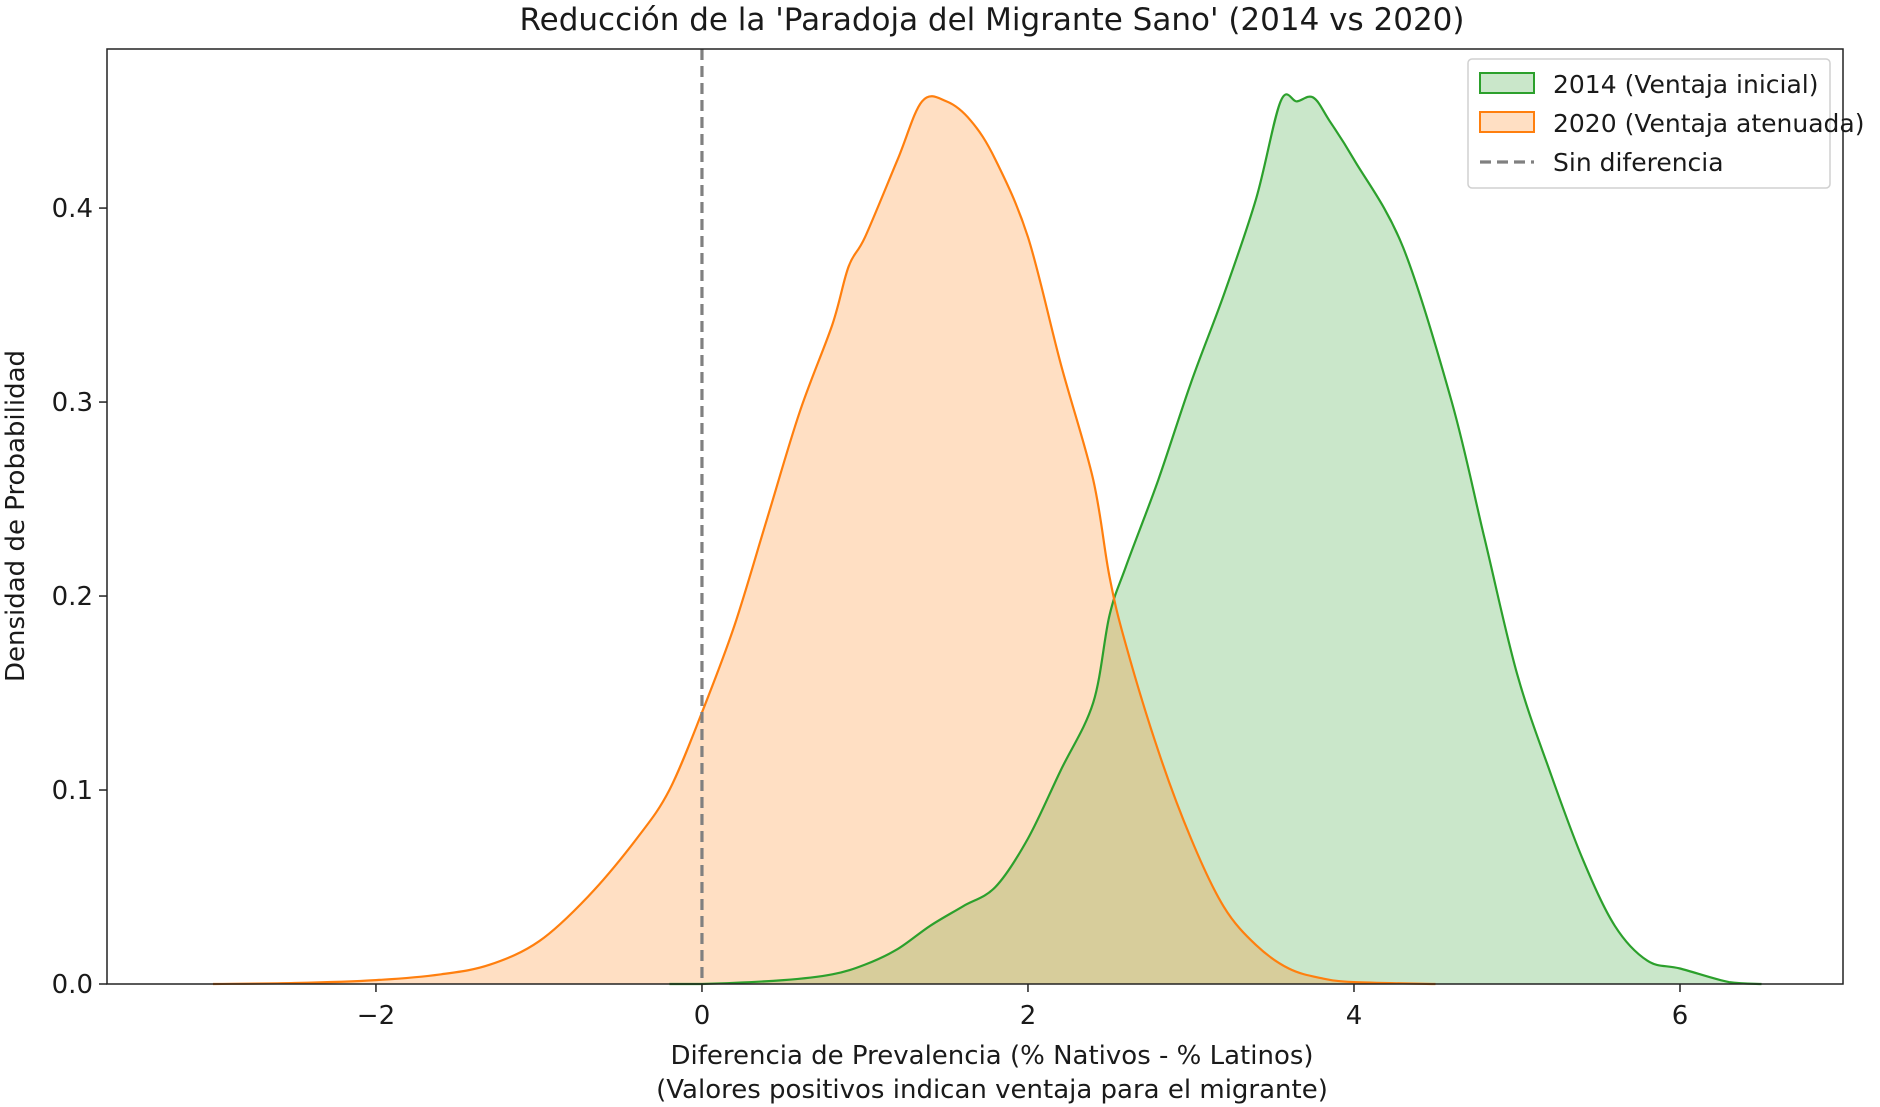 This screenshot has height=1107, width=1880. Describe the element at coordinates (376, 1016) in the screenshot. I see `x-tick-label: −2` at that location.